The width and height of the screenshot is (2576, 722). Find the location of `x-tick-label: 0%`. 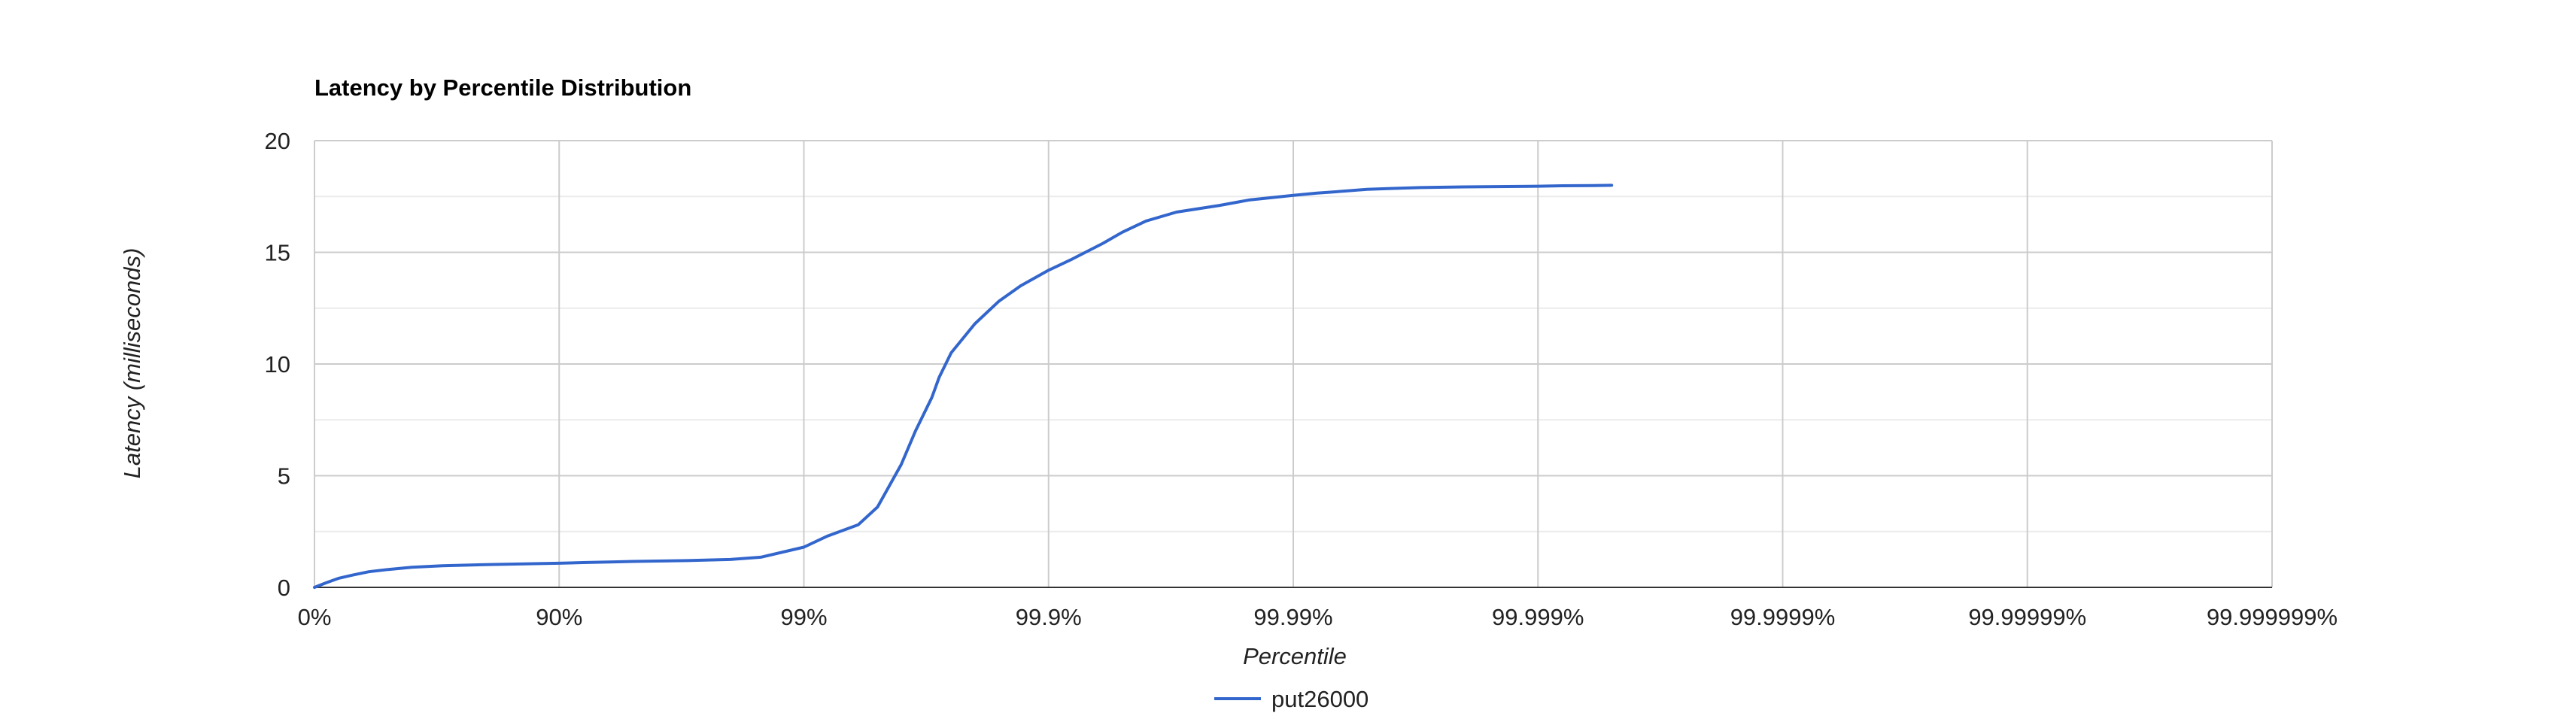

x-tick-label: 0% is located at coordinates (315, 617).